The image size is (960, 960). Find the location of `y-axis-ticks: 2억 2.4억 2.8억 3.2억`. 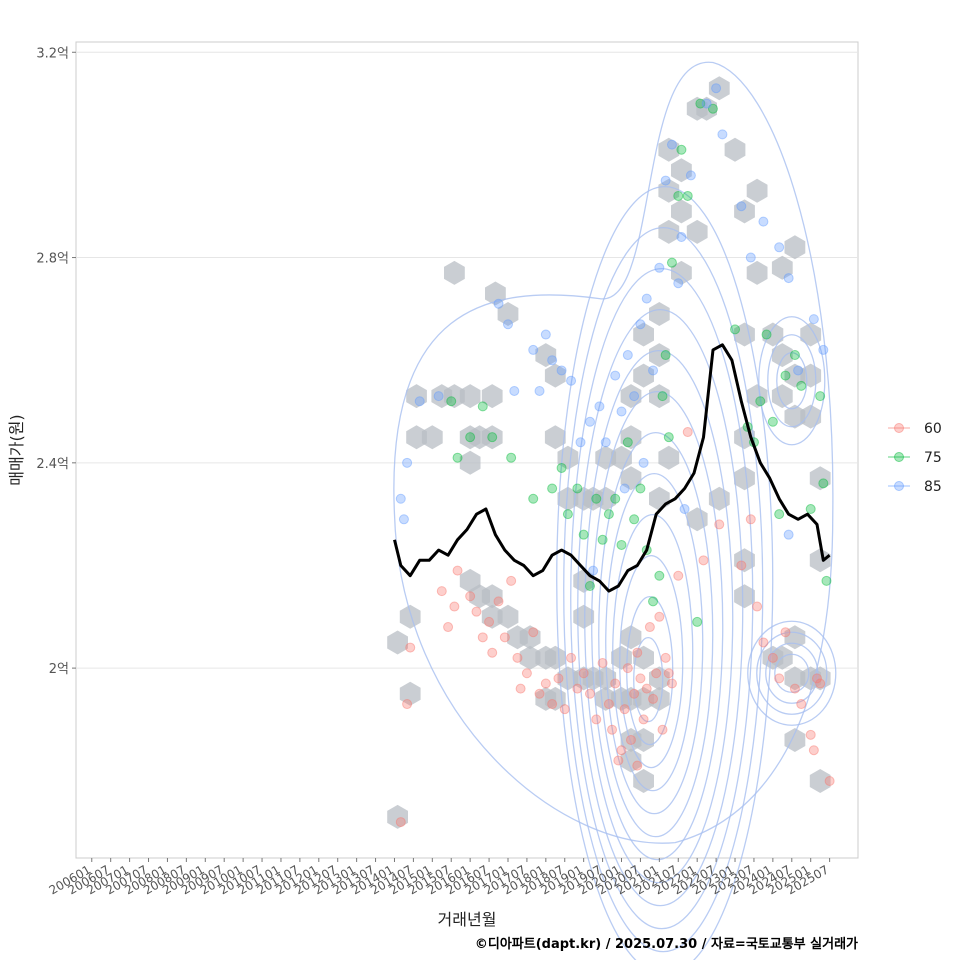

y-axis-ticks: 2억 2.4억 2.8억 3.2억 is located at coordinates (56, 361).